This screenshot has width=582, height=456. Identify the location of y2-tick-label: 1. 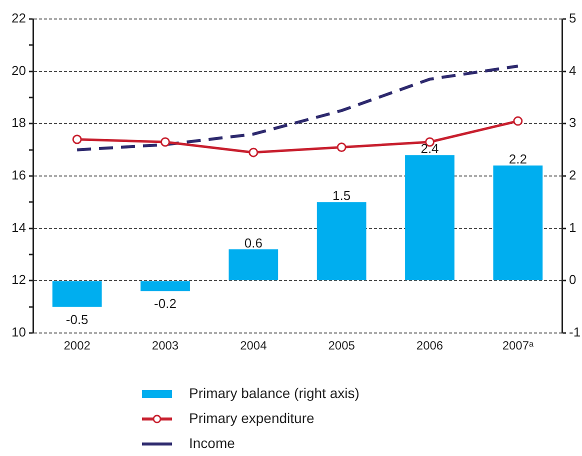
(572, 227).